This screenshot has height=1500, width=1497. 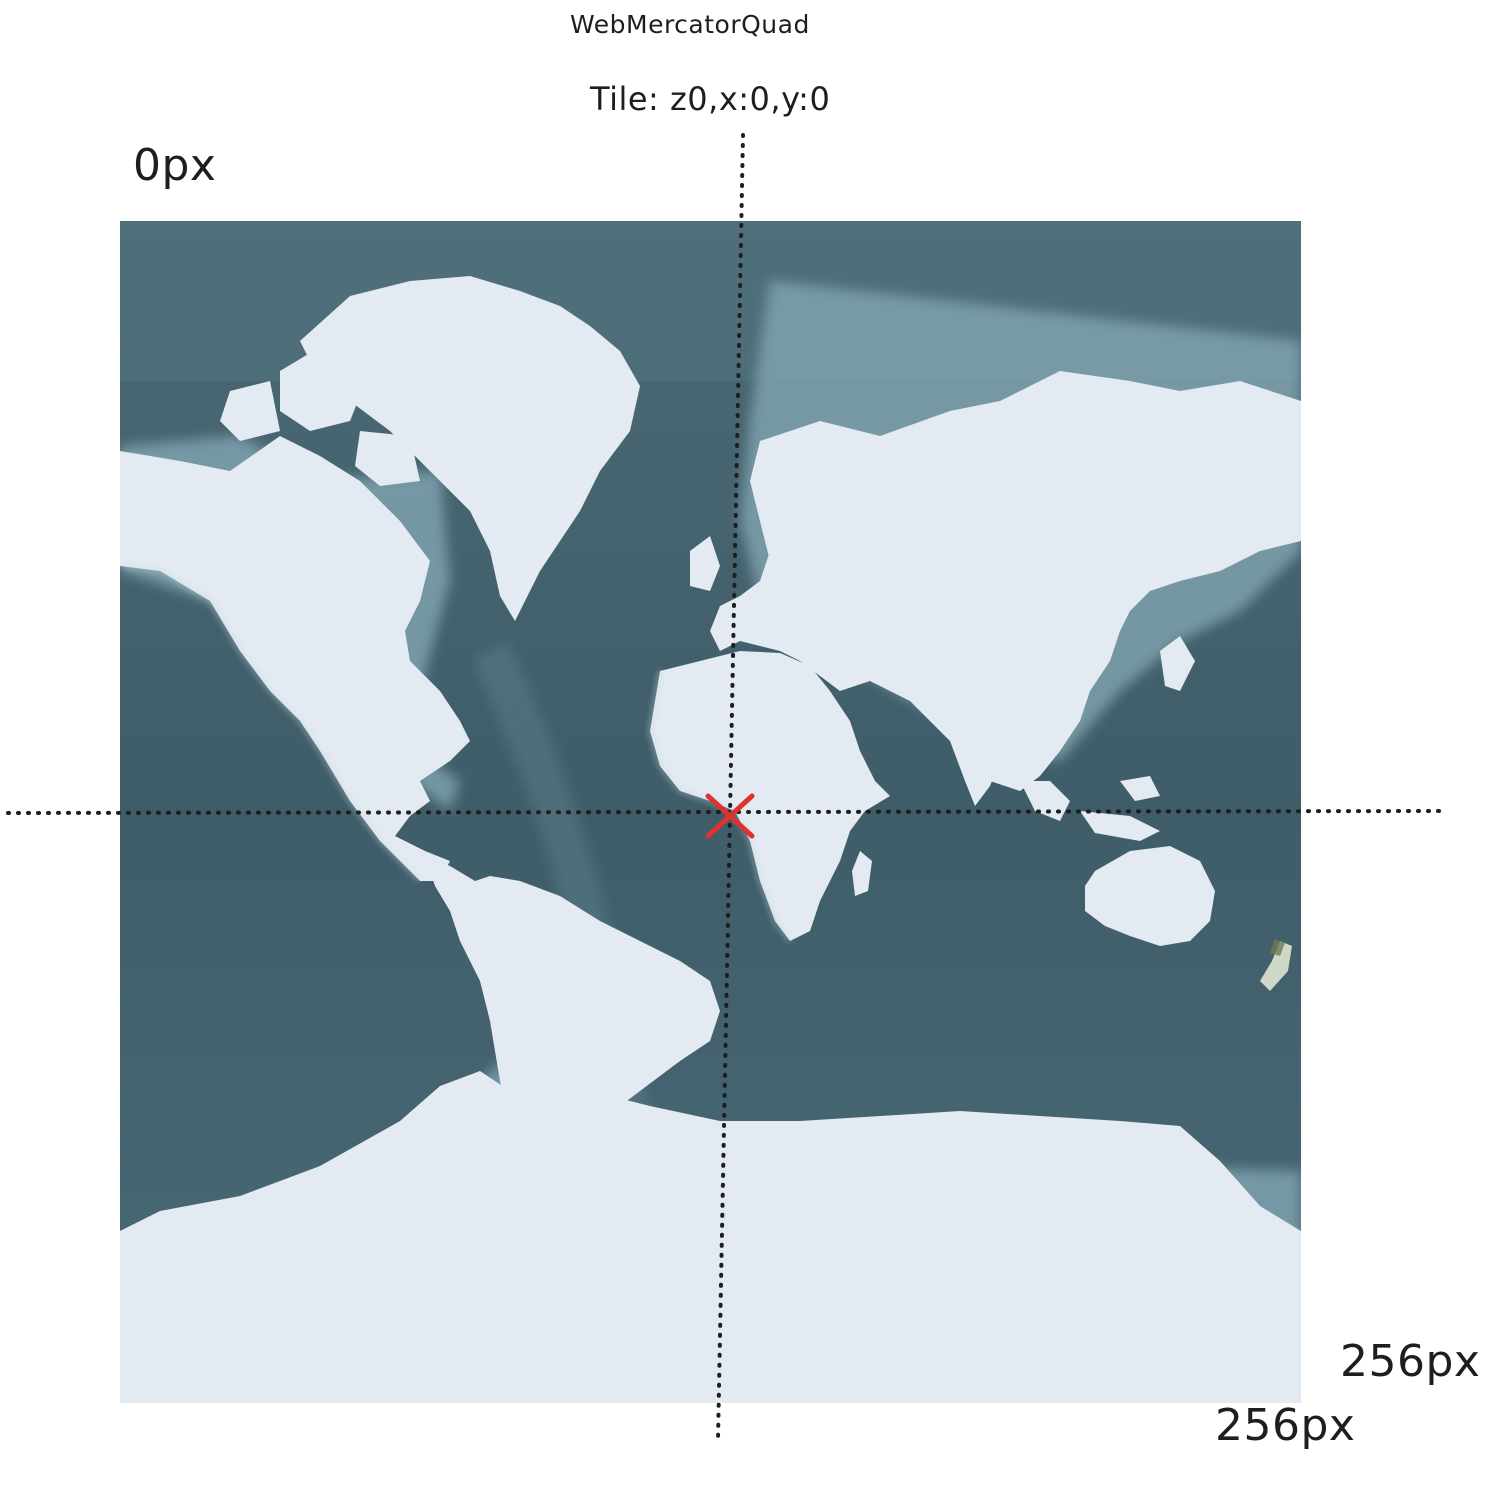 I want to click on madagascar-landmass, so click(x=862, y=873).